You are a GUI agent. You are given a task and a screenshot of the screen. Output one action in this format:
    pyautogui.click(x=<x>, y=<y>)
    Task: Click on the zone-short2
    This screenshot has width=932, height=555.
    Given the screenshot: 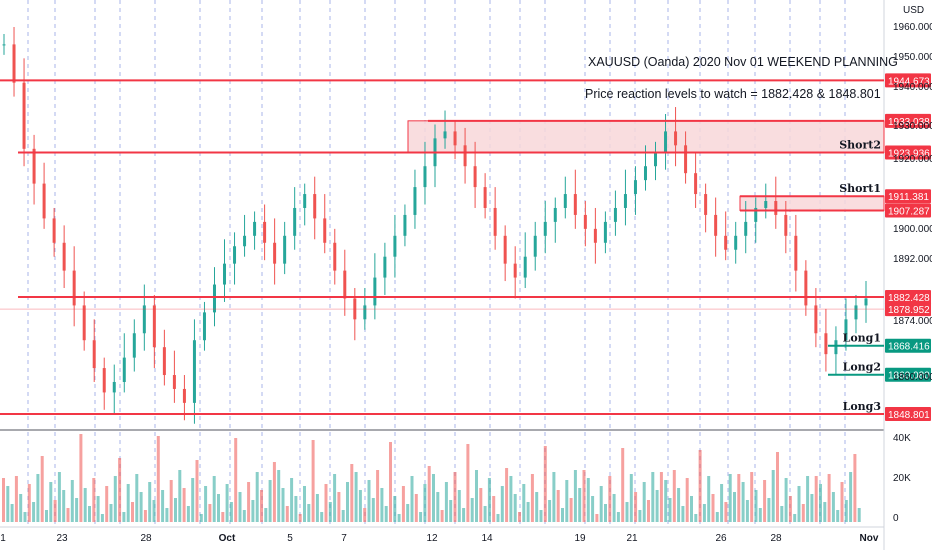 What is the action you would take?
    pyautogui.click(x=646, y=137)
    